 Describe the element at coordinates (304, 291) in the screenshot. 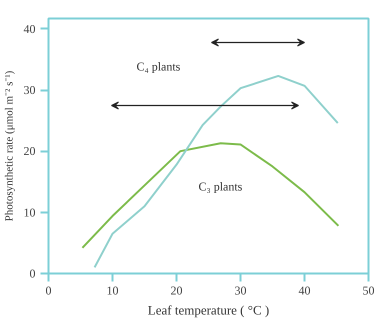

I see `x-tick-label: 40` at that location.